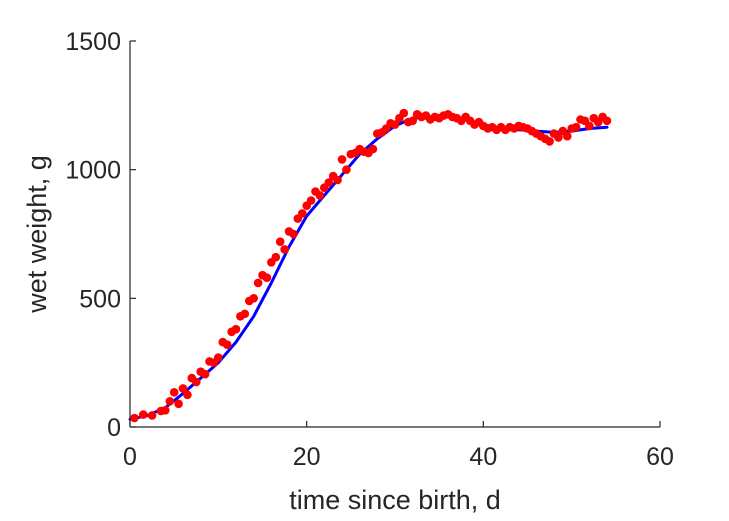  What do you see at coordinates (660, 457) in the screenshot?
I see `x-tick-label: 60` at bounding box center [660, 457].